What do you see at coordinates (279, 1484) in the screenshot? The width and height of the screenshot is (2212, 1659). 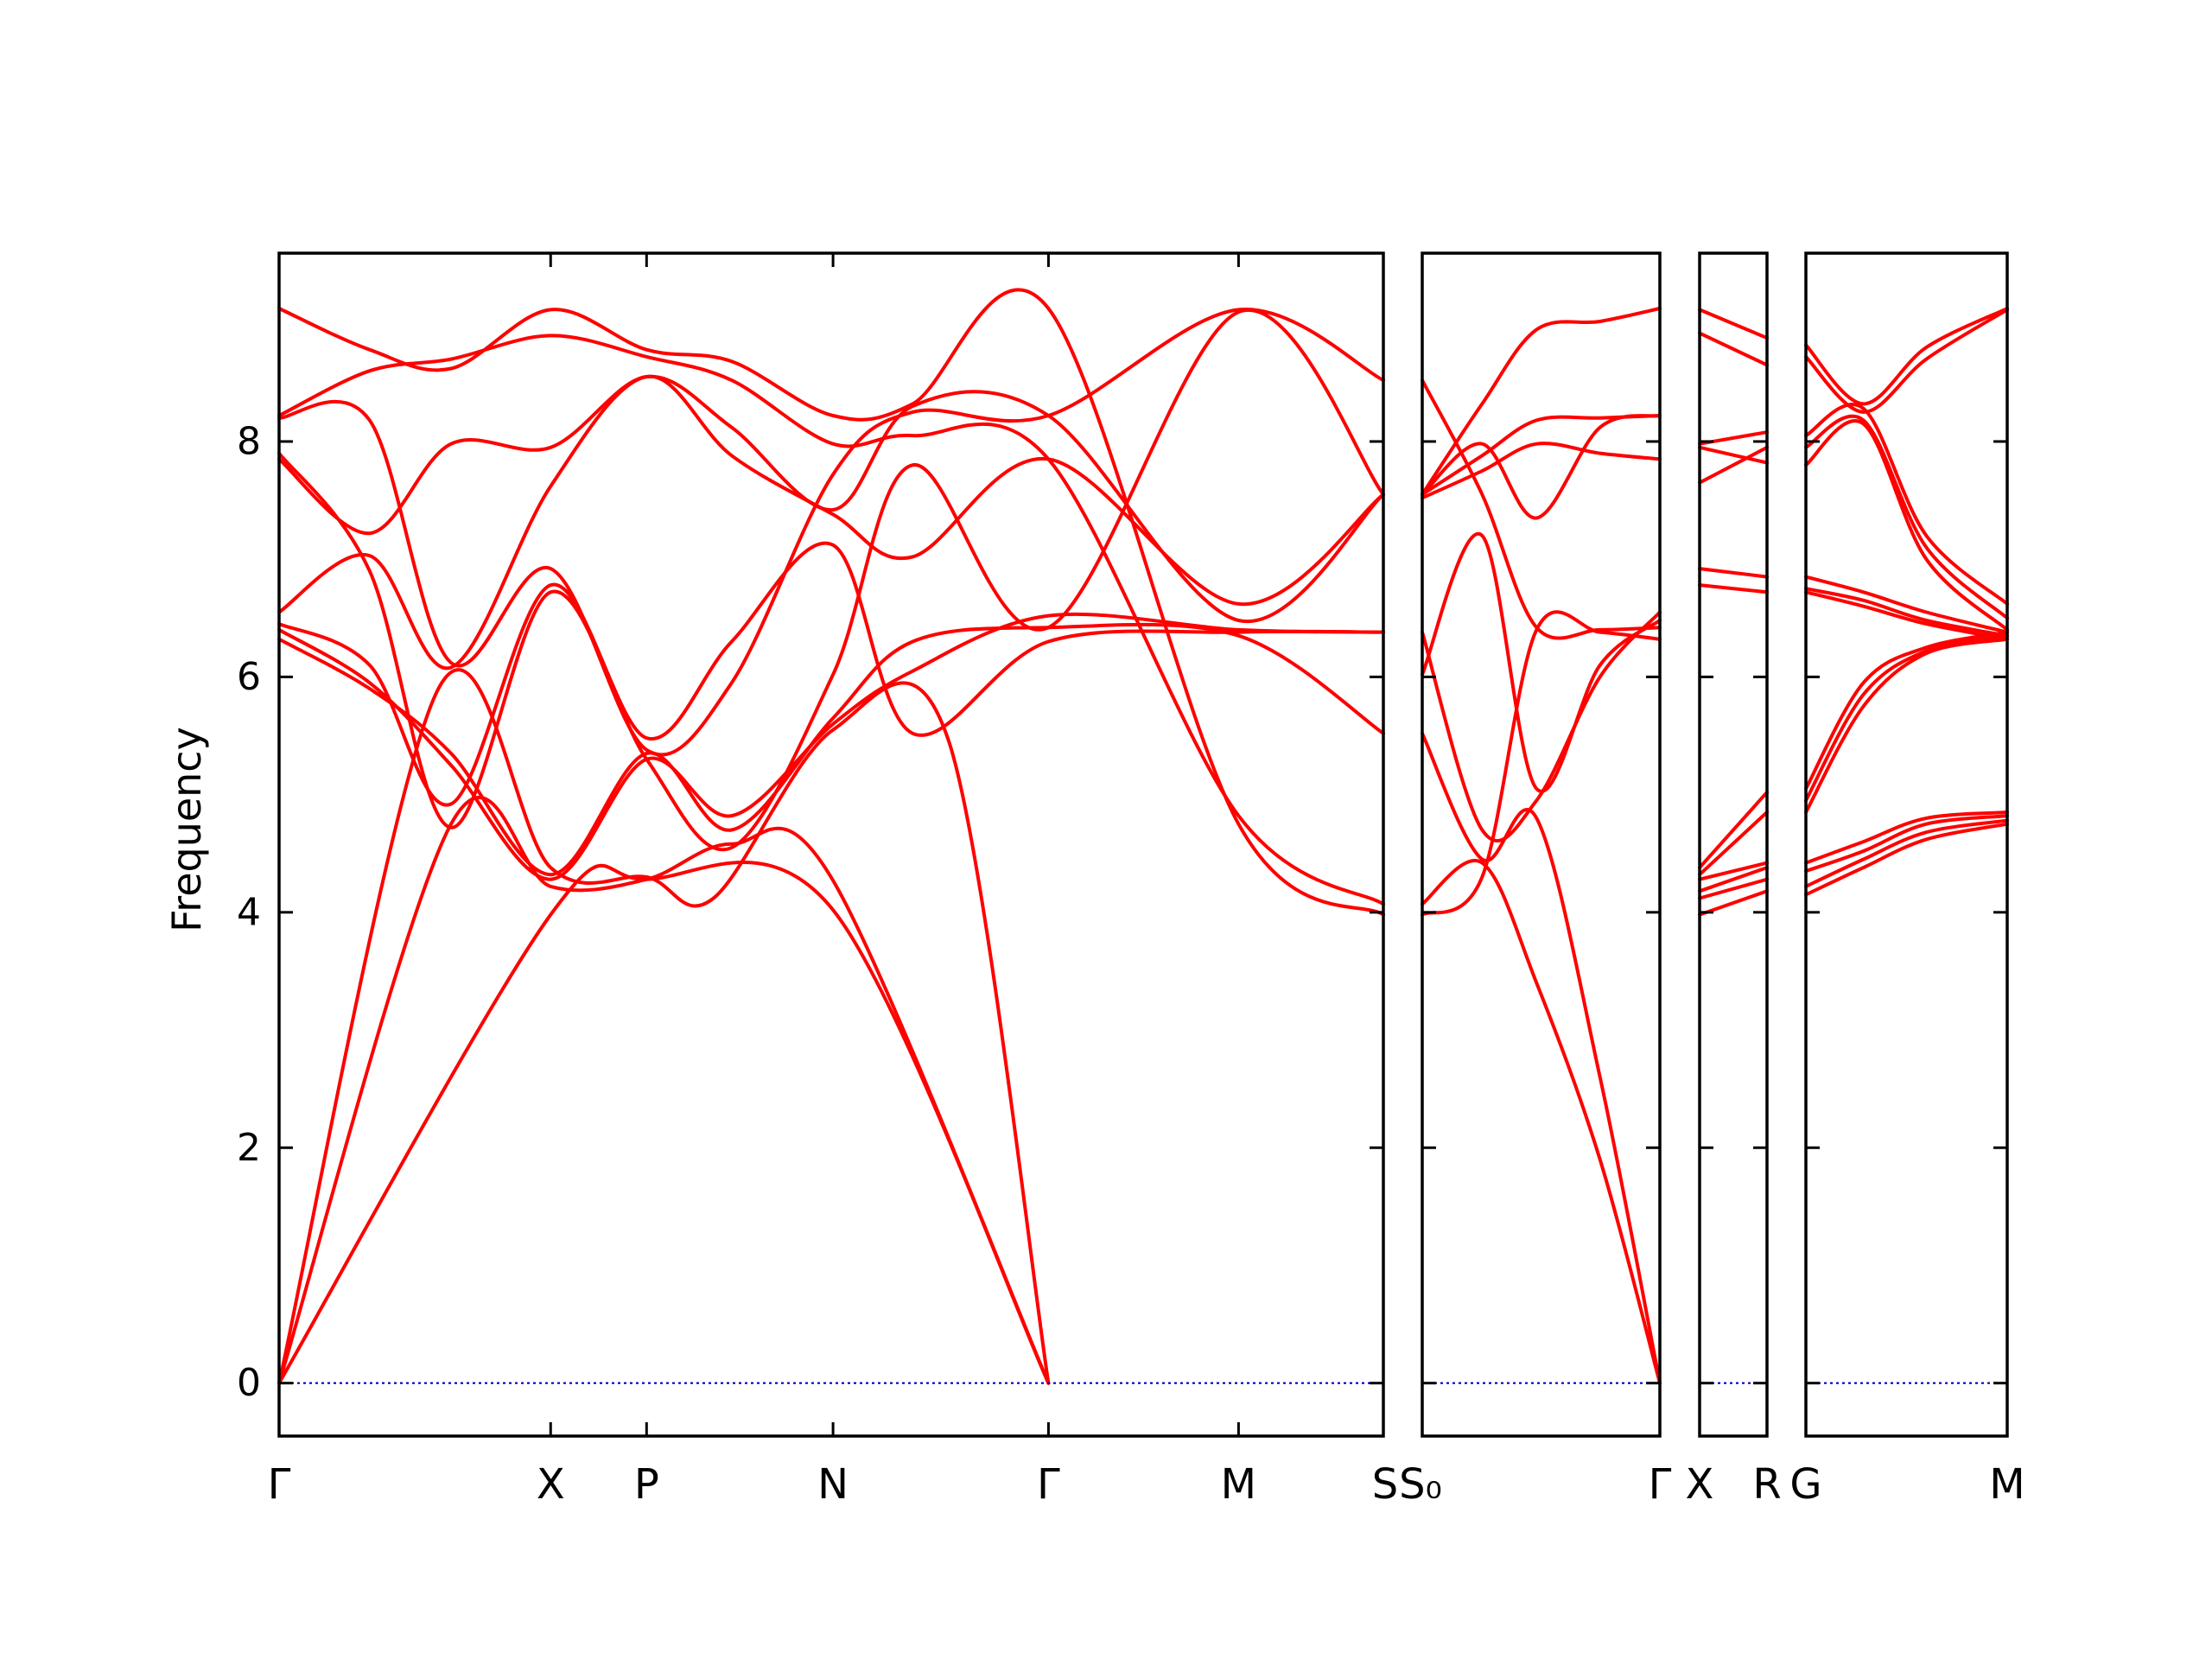 I see `kpoint-label-0-0: Γ` at bounding box center [279, 1484].